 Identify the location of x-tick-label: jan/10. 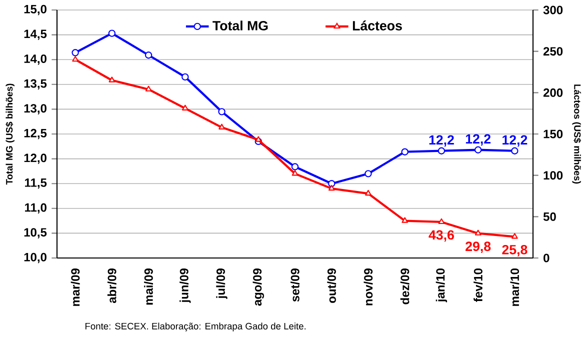
(442, 285).